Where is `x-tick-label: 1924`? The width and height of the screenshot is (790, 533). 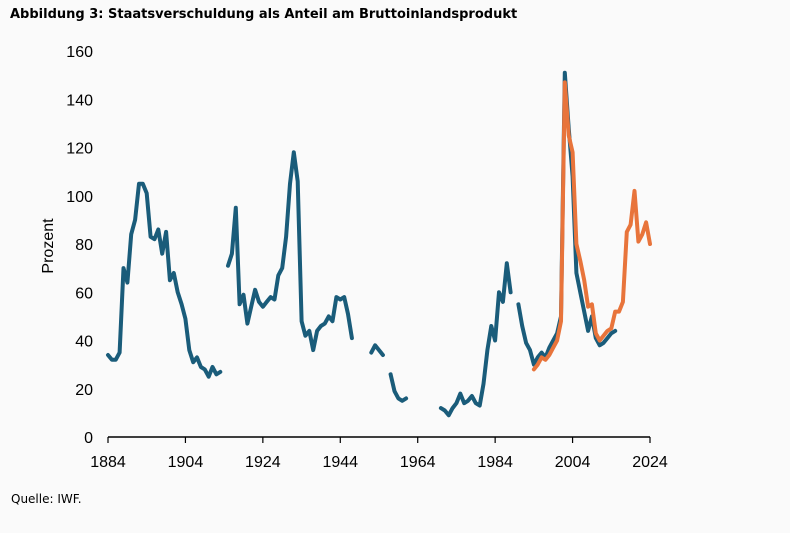 x-tick-label: 1924 is located at coordinates (263, 462).